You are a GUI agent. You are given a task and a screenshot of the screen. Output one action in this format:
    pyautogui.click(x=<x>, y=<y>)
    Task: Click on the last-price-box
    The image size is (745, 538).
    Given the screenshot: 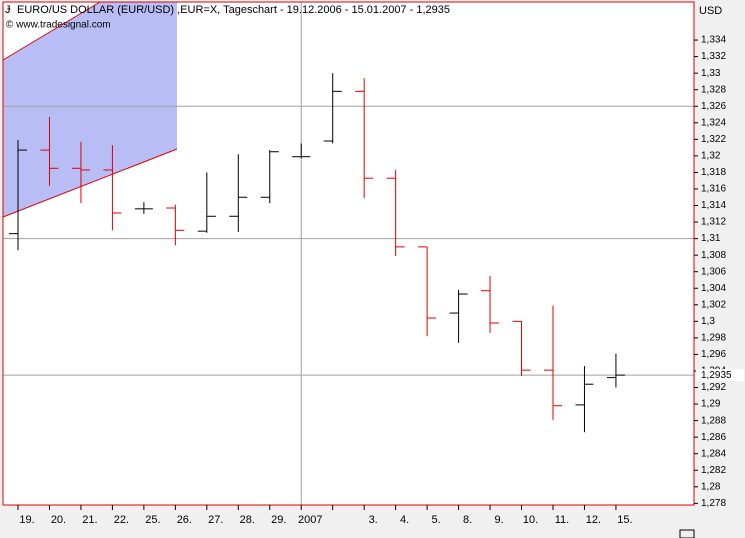 What is the action you would take?
    pyautogui.click(x=720, y=375)
    